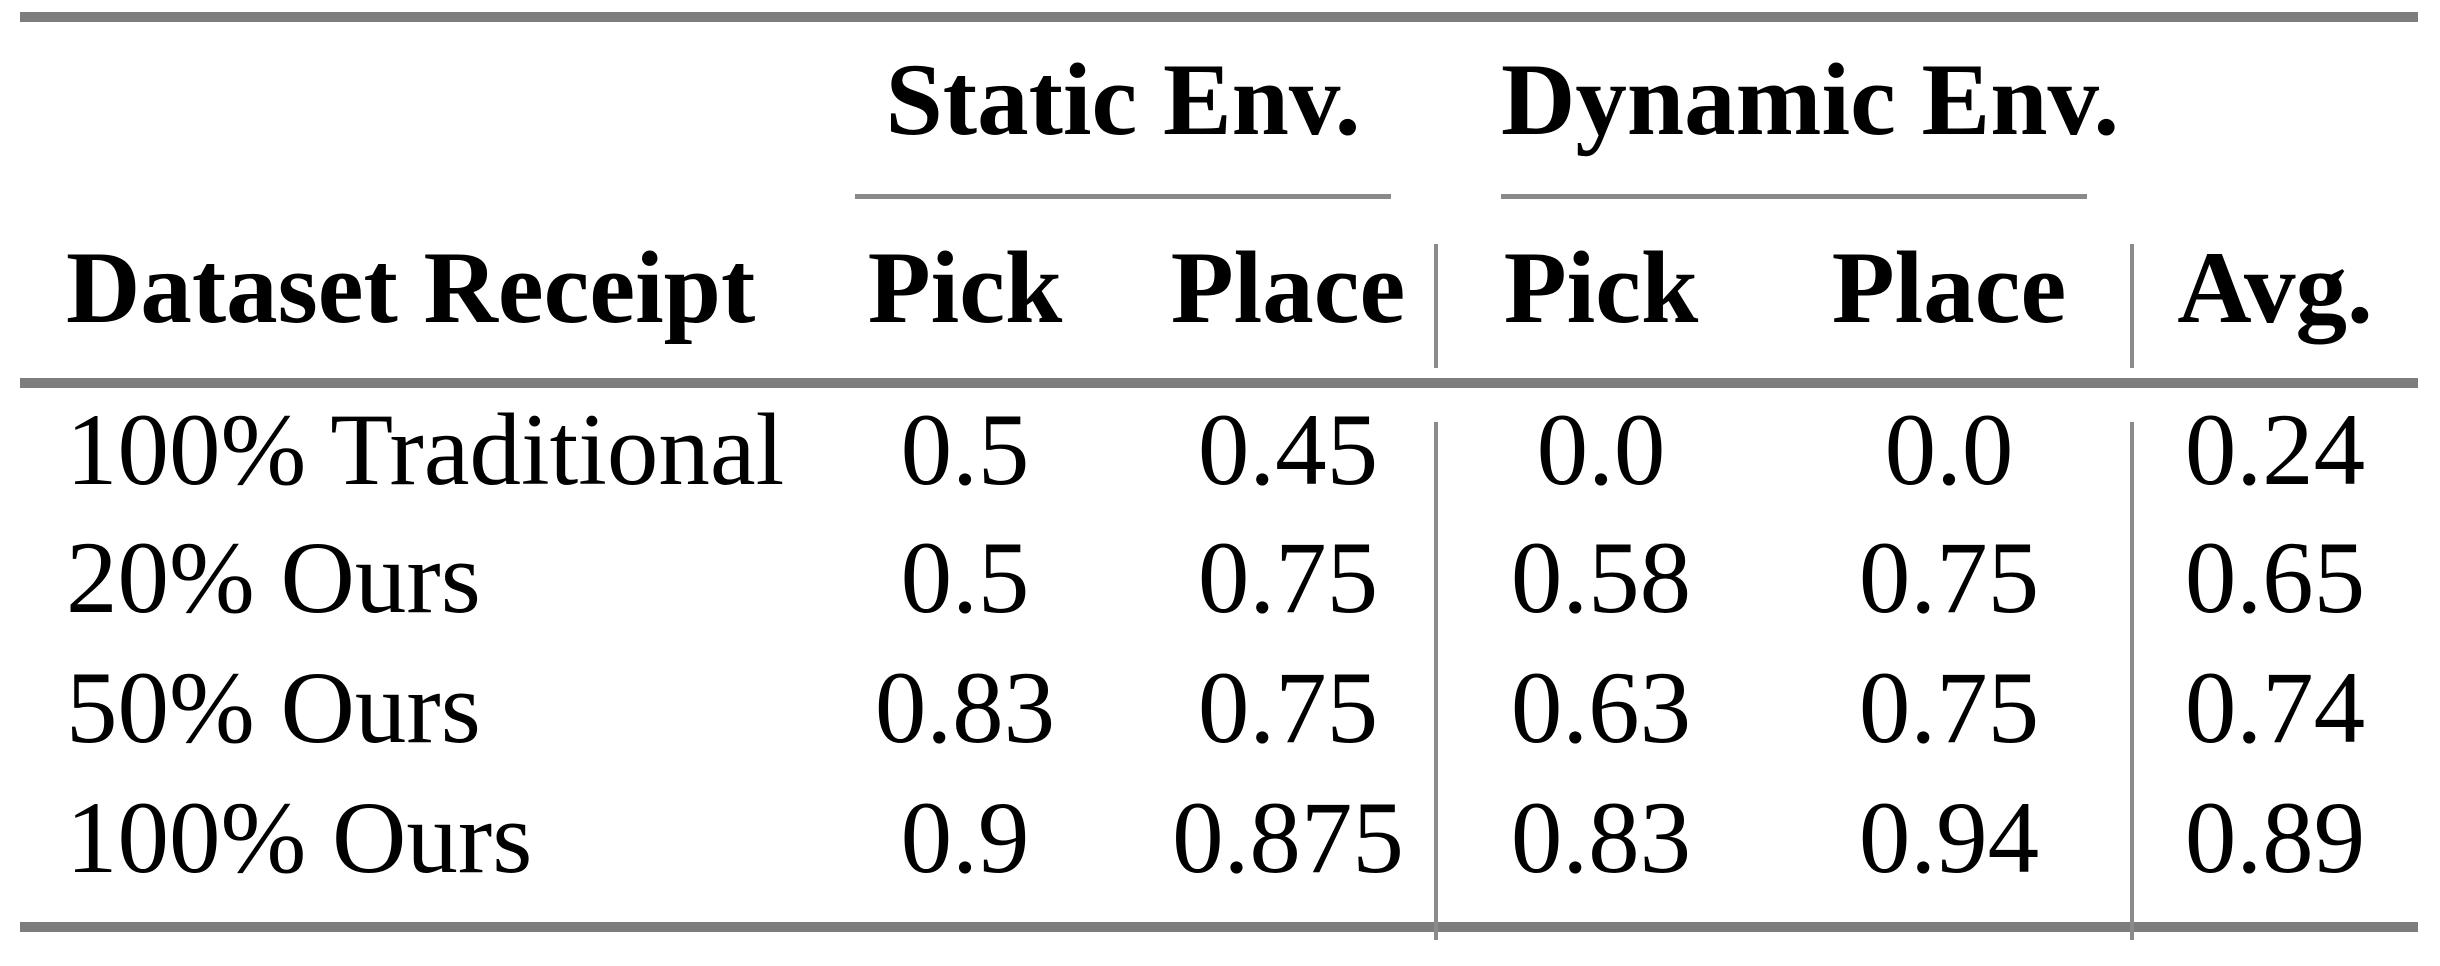  Describe the element at coordinates (1288, 837) in the screenshot. I see `cell-static-place: 0.875` at that location.